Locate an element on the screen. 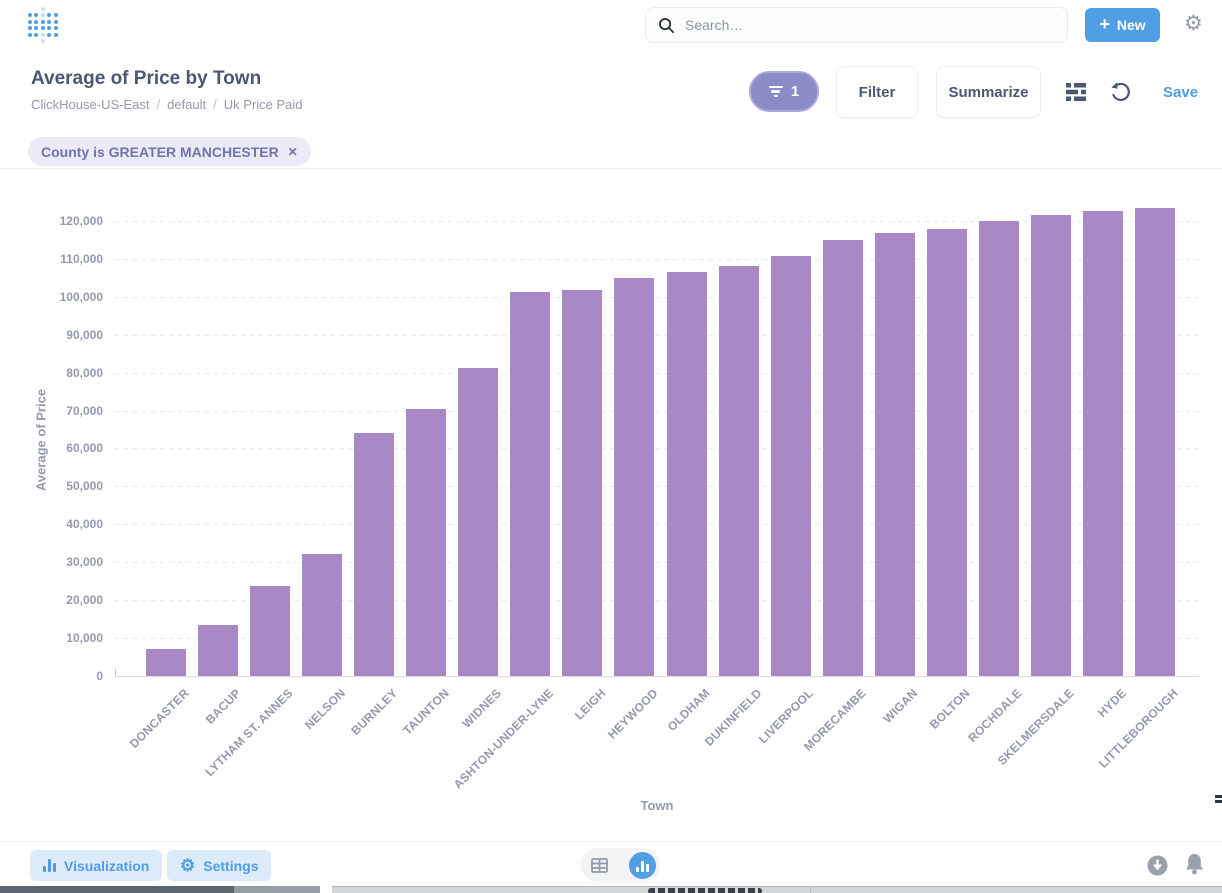  y-axis-tick-label: 90,000 is located at coordinates (84, 334).